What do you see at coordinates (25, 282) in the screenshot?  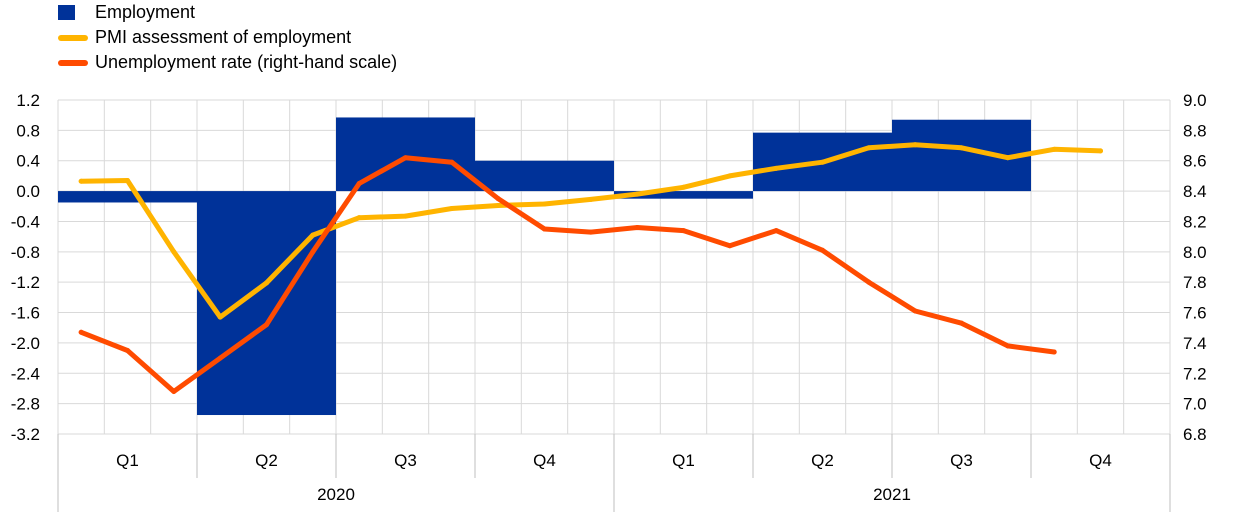 I see `y-left-tick-label: -1.2` at bounding box center [25, 282].